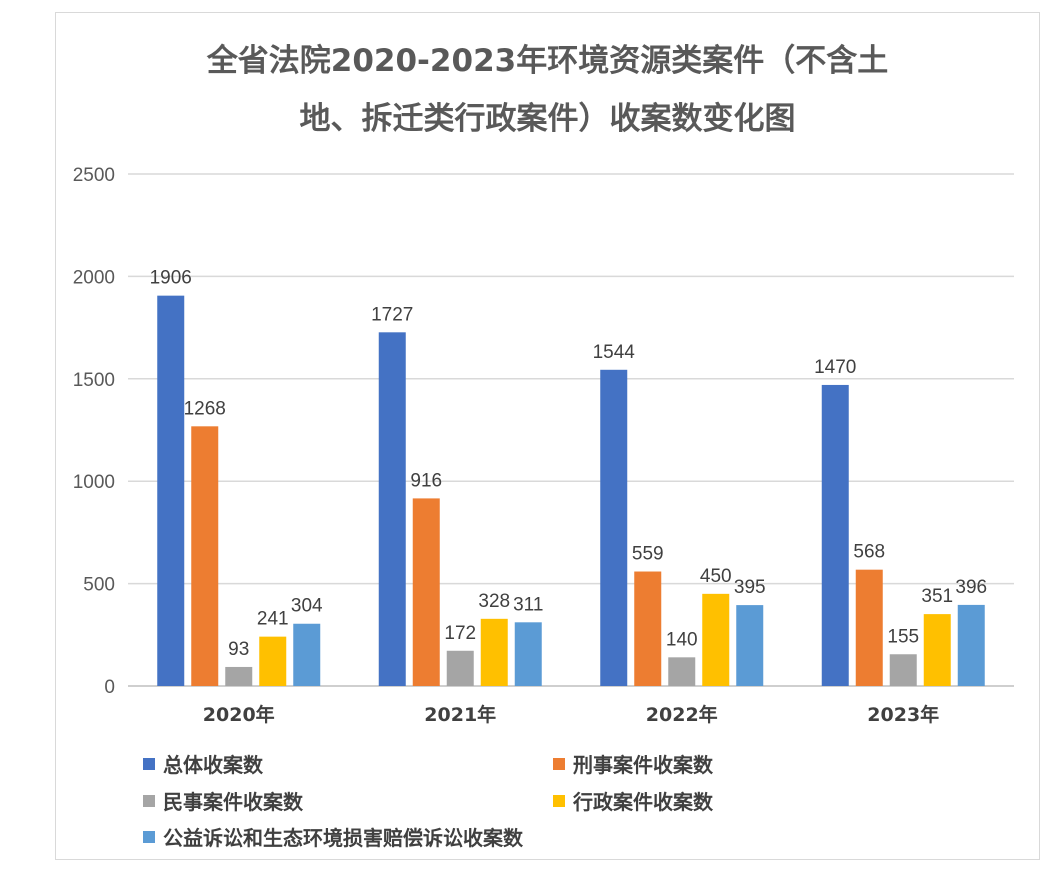 The height and width of the screenshot is (873, 1045). What do you see at coordinates (869, 552) in the screenshot?
I see `data-label: 568` at bounding box center [869, 552].